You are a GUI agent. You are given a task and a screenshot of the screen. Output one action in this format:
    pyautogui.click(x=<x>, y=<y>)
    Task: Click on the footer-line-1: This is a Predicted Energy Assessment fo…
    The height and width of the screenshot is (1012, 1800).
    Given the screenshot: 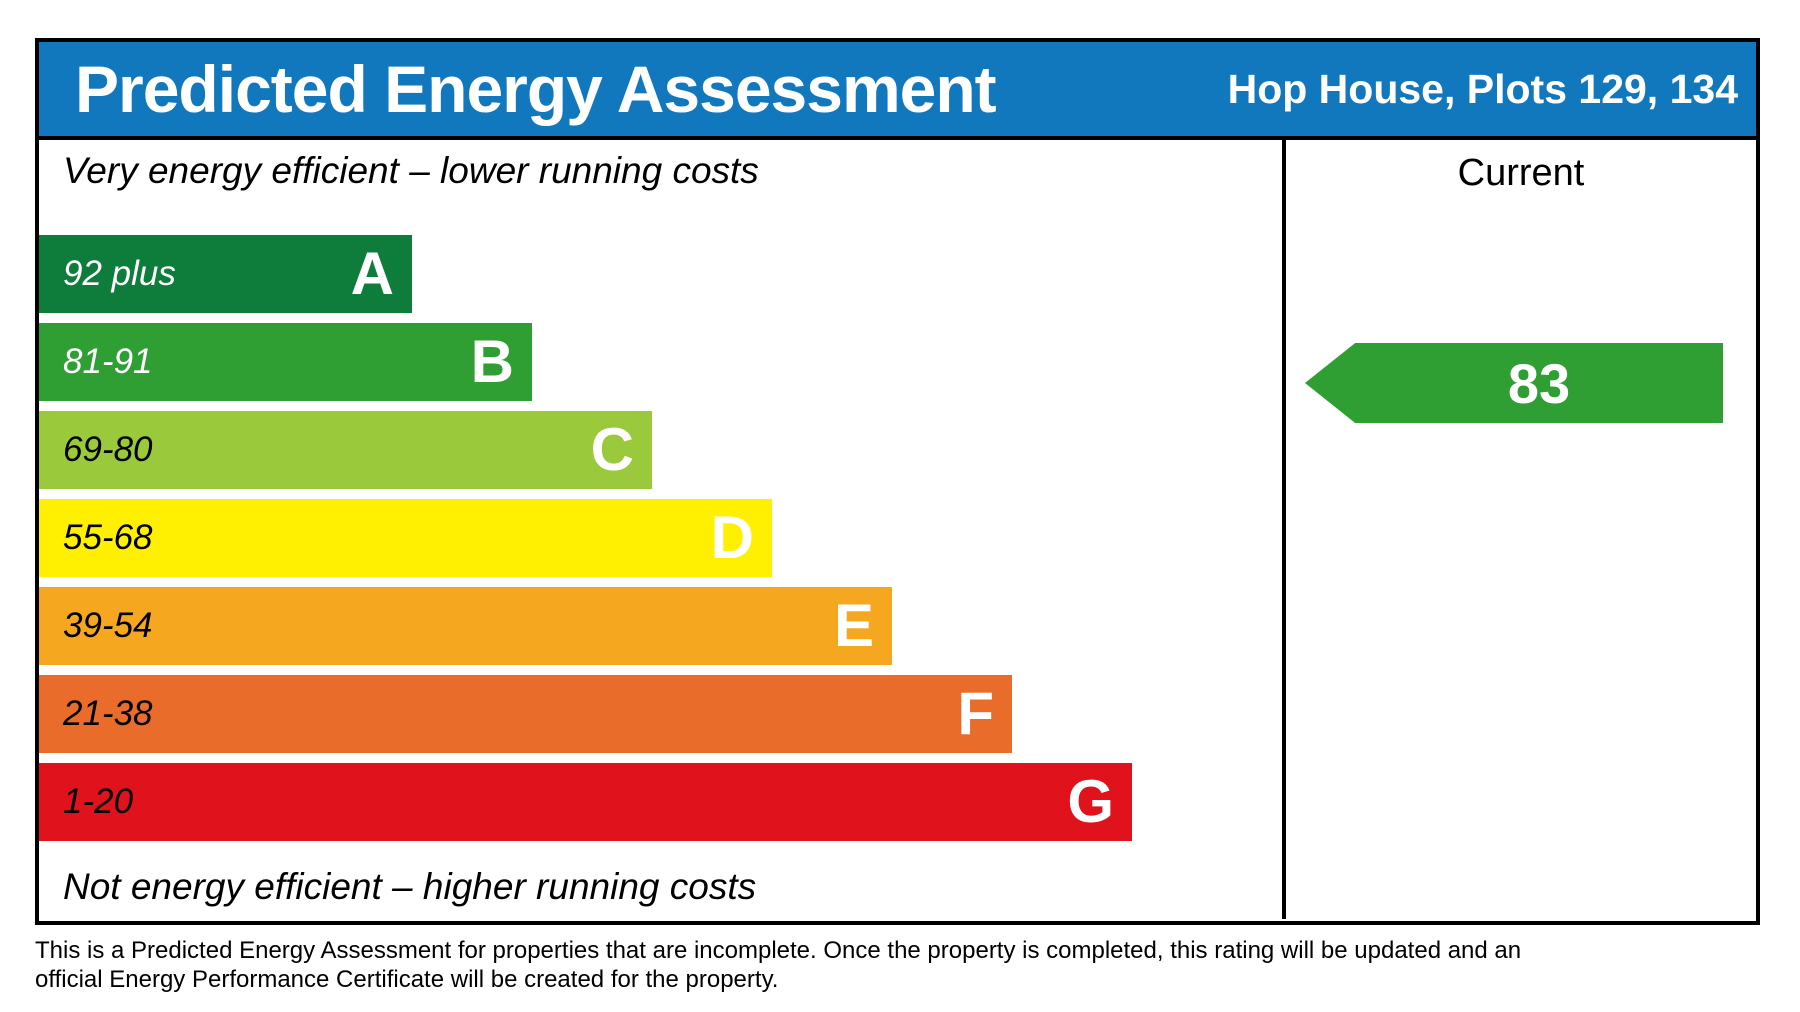 What is the action you would take?
    pyautogui.click(x=778, y=950)
    